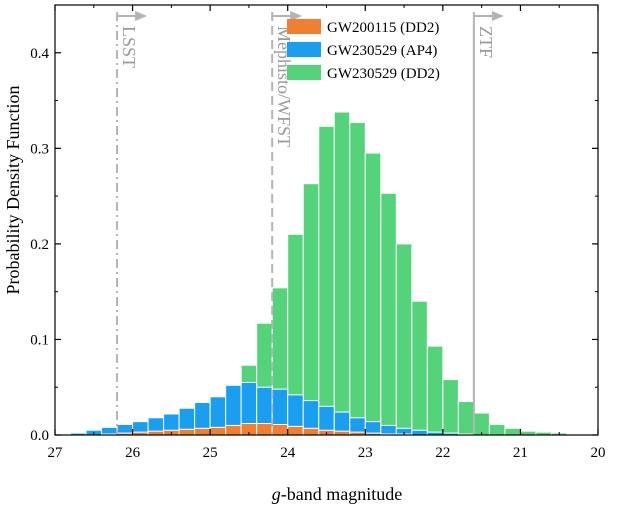 The height and width of the screenshot is (507, 617). Describe the element at coordinates (133, 453) in the screenshot. I see `x-tick-label: 26` at that location.